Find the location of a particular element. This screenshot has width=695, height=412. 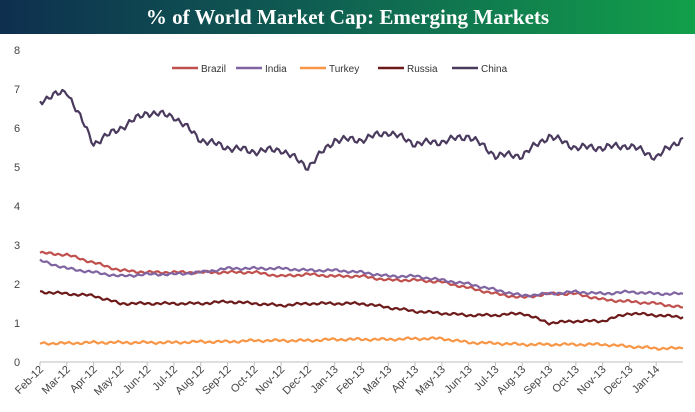

series-russia is located at coordinates (361, 308).